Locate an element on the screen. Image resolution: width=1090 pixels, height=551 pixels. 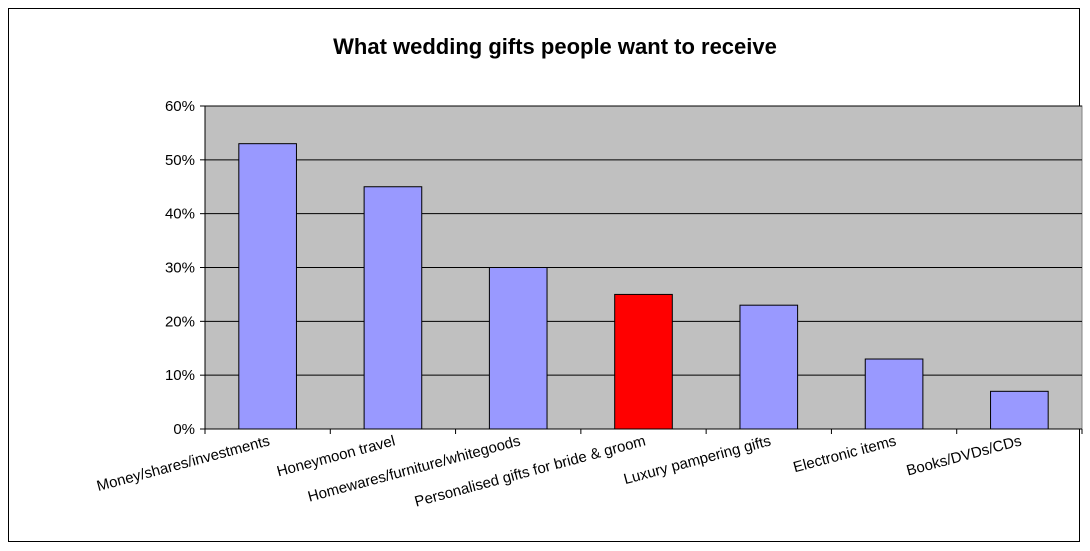
y-tick-label: 60% is located at coordinates (180, 106).